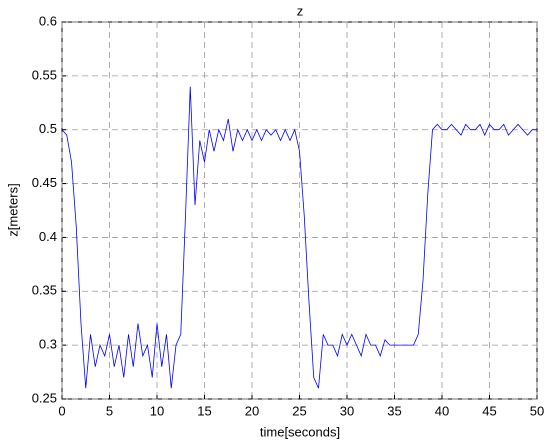 Image resolution: width=550 pixels, height=446 pixels. I want to click on y-tick-label: 0.3, so click(48, 344).